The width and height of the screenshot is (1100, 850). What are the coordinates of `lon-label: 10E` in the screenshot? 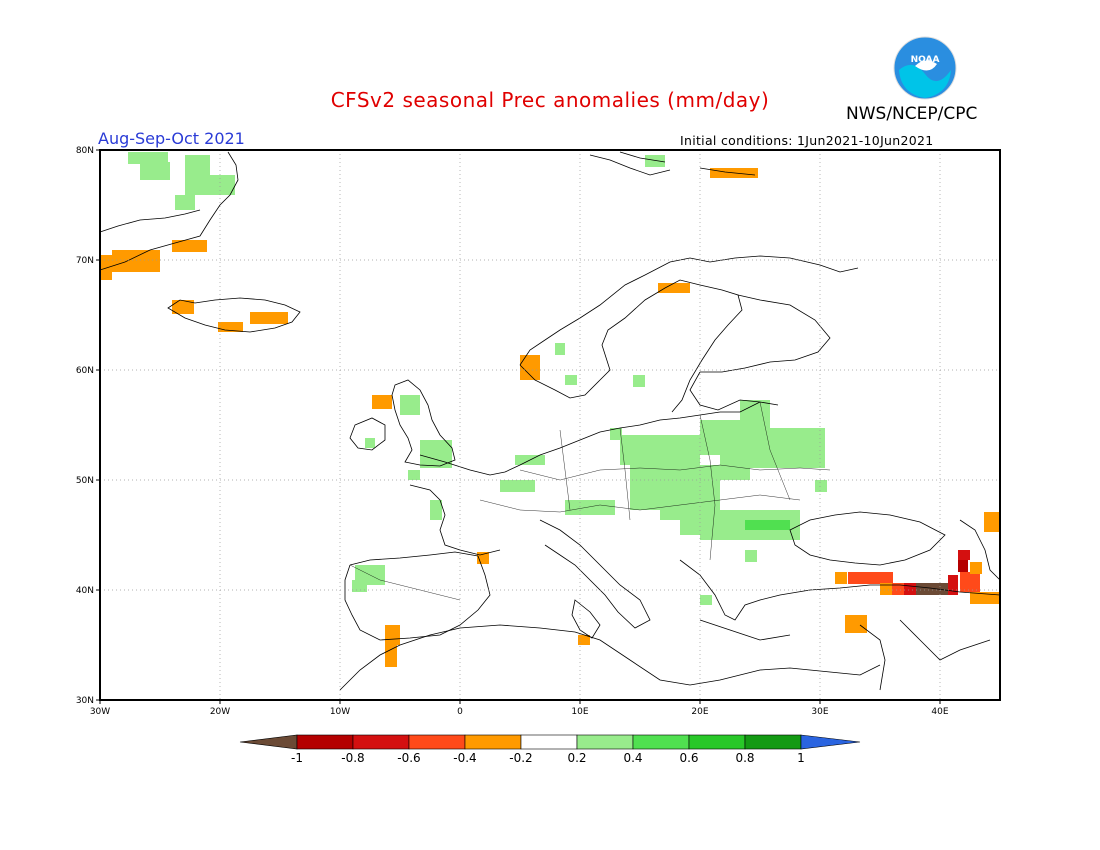 It's located at (579, 712).